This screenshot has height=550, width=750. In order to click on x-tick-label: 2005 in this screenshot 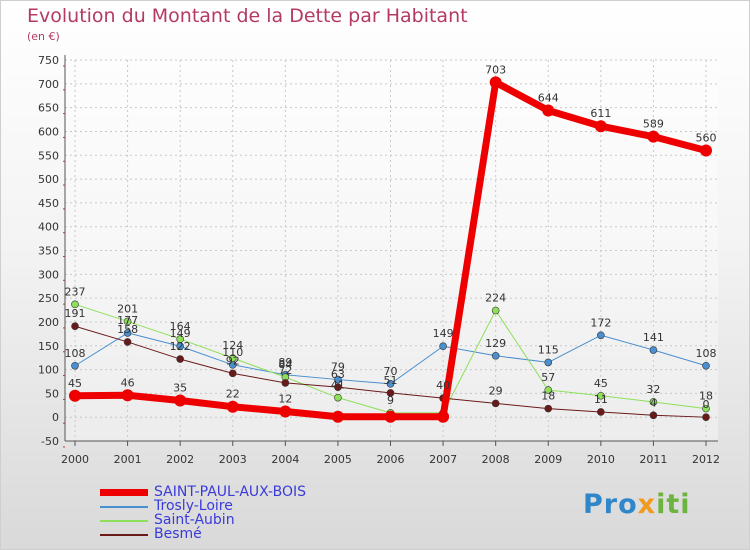, I will do `click(338, 459)`.